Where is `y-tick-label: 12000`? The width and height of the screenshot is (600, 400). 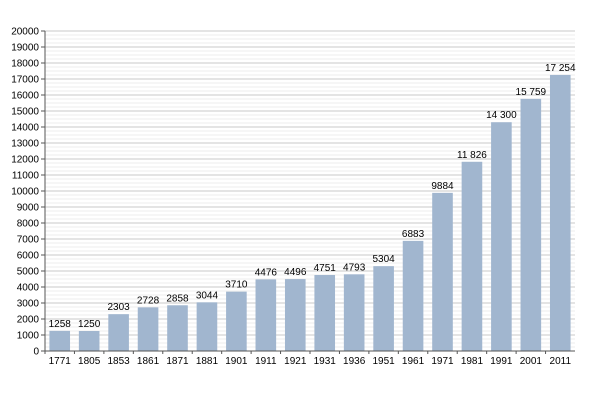
y-tick-label: 12000 is located at coordinates (25, 160).